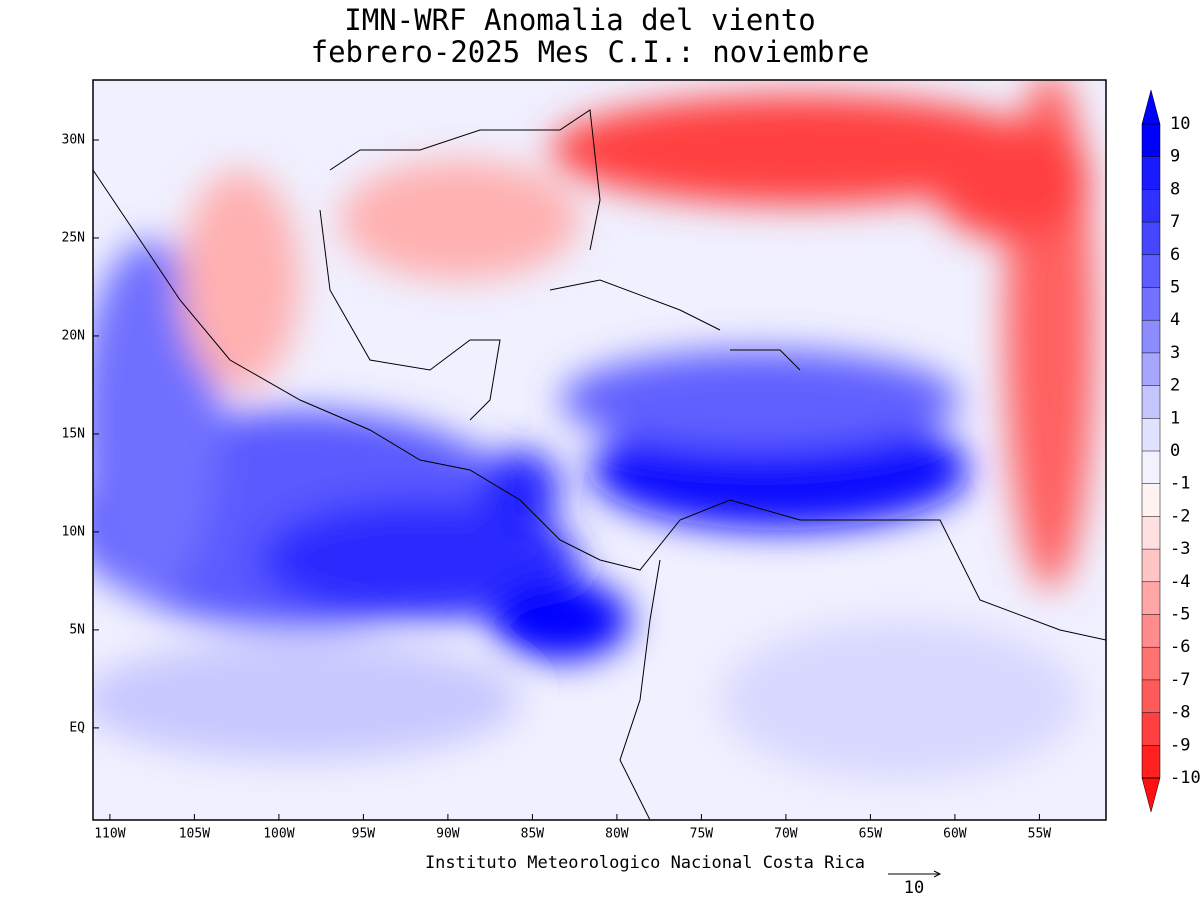 The image size is (1200, 900). I want to click on colorbar-label: 4, so click(1175, 320).